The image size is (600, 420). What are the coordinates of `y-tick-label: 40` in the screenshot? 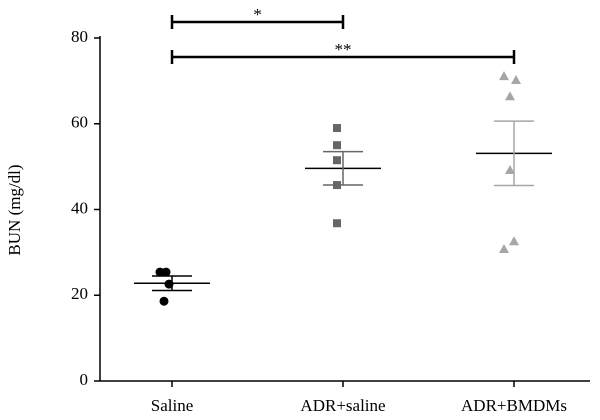 It's located at (79, 207).